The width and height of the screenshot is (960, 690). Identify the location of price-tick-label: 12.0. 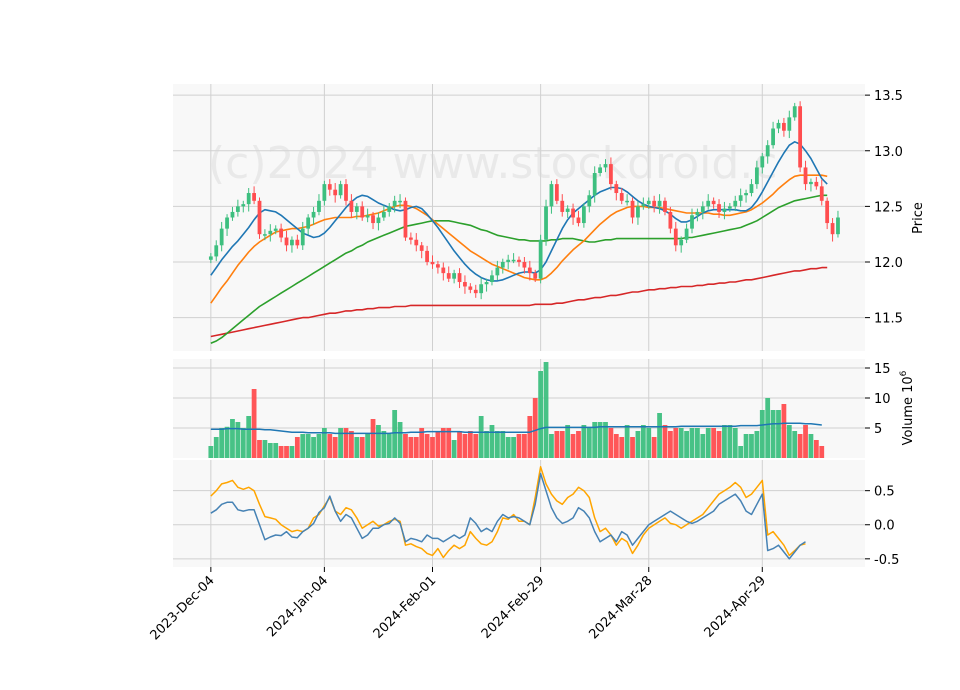
(888, 263).